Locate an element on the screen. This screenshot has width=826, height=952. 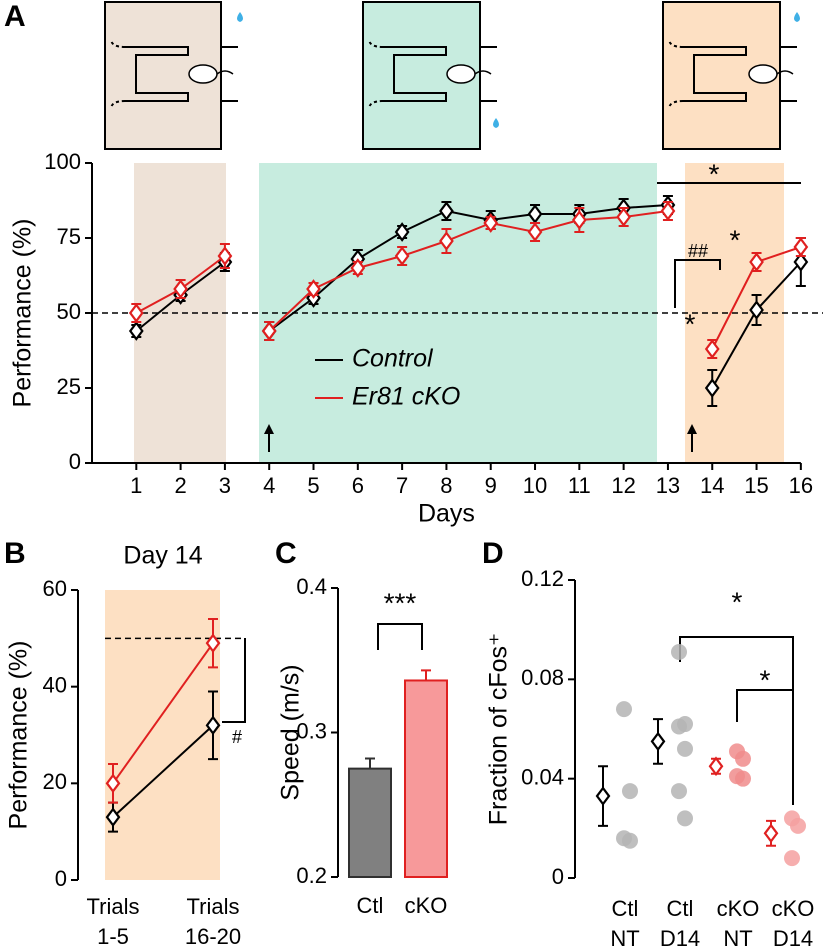
y-axis-label: Fraction of cFos⁺ is located at coordinates (499, 729).